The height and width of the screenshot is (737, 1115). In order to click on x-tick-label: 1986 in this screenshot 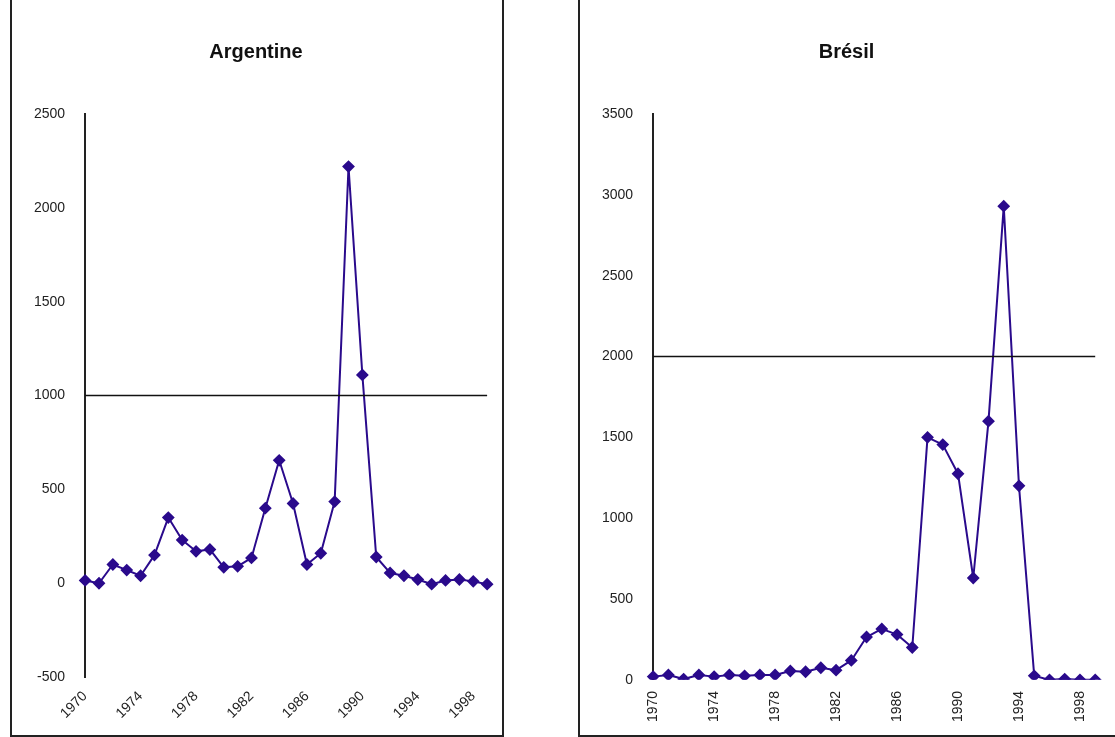, I will do `click(895, 706)`.